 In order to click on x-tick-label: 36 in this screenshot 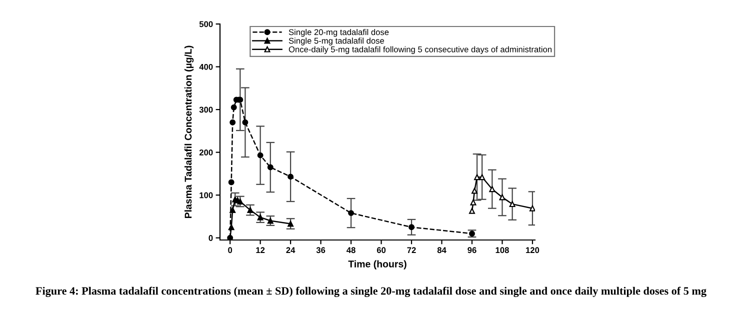, I will do `click(321, 250)`.